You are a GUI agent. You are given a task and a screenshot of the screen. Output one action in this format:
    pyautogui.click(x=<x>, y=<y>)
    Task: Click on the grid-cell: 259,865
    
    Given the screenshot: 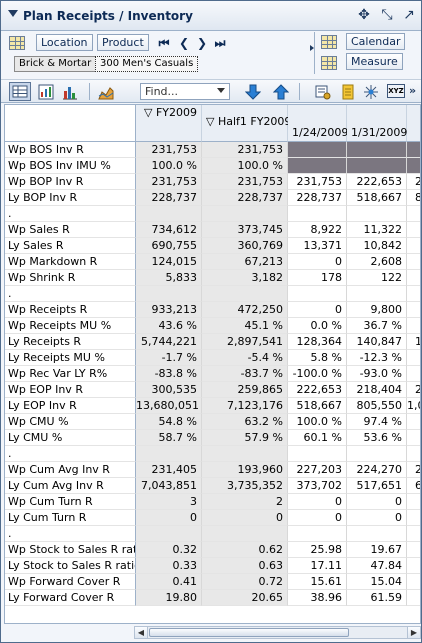 What is the action you would take?
    pyautogui.click(x=245, y=390)
    